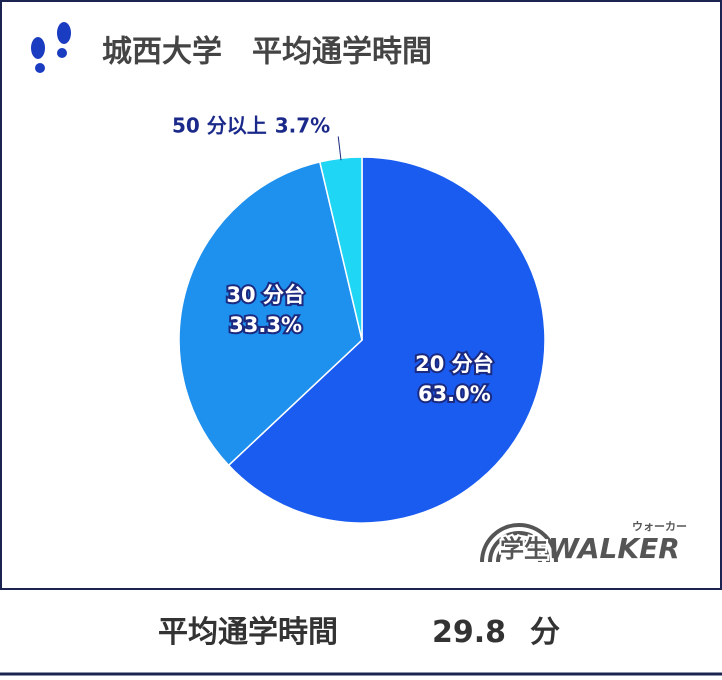  What do you see at coordinates (339, 148) in the screenshot?
I see `leader-line` at bounding box center [339, 148].